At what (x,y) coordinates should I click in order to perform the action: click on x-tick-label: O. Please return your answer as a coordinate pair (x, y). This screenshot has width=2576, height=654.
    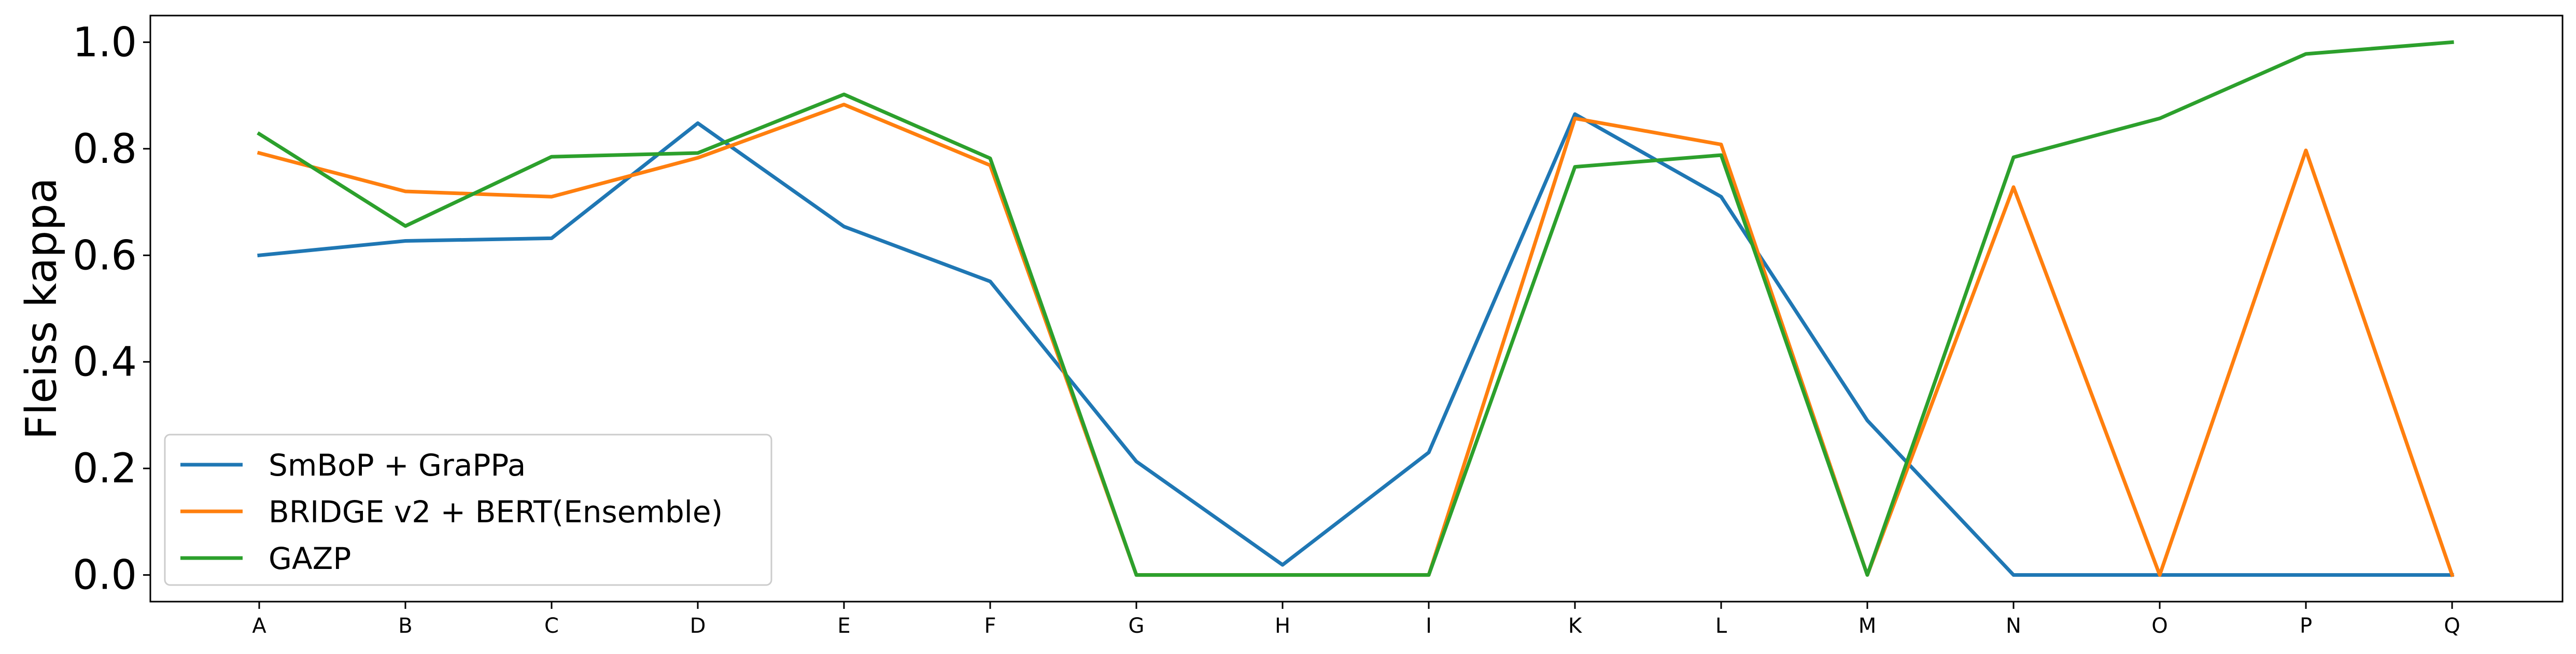
    Looking at the image, I should click on (2159, 626).